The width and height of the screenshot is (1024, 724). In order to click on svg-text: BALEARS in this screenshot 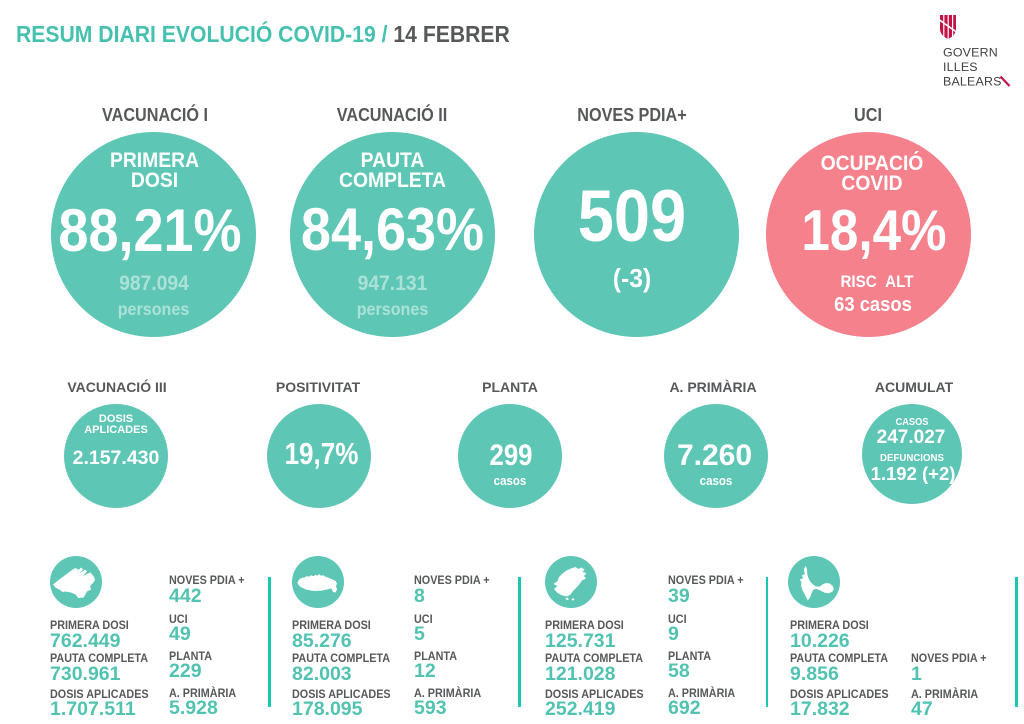, I will do `click(972, 82)`.